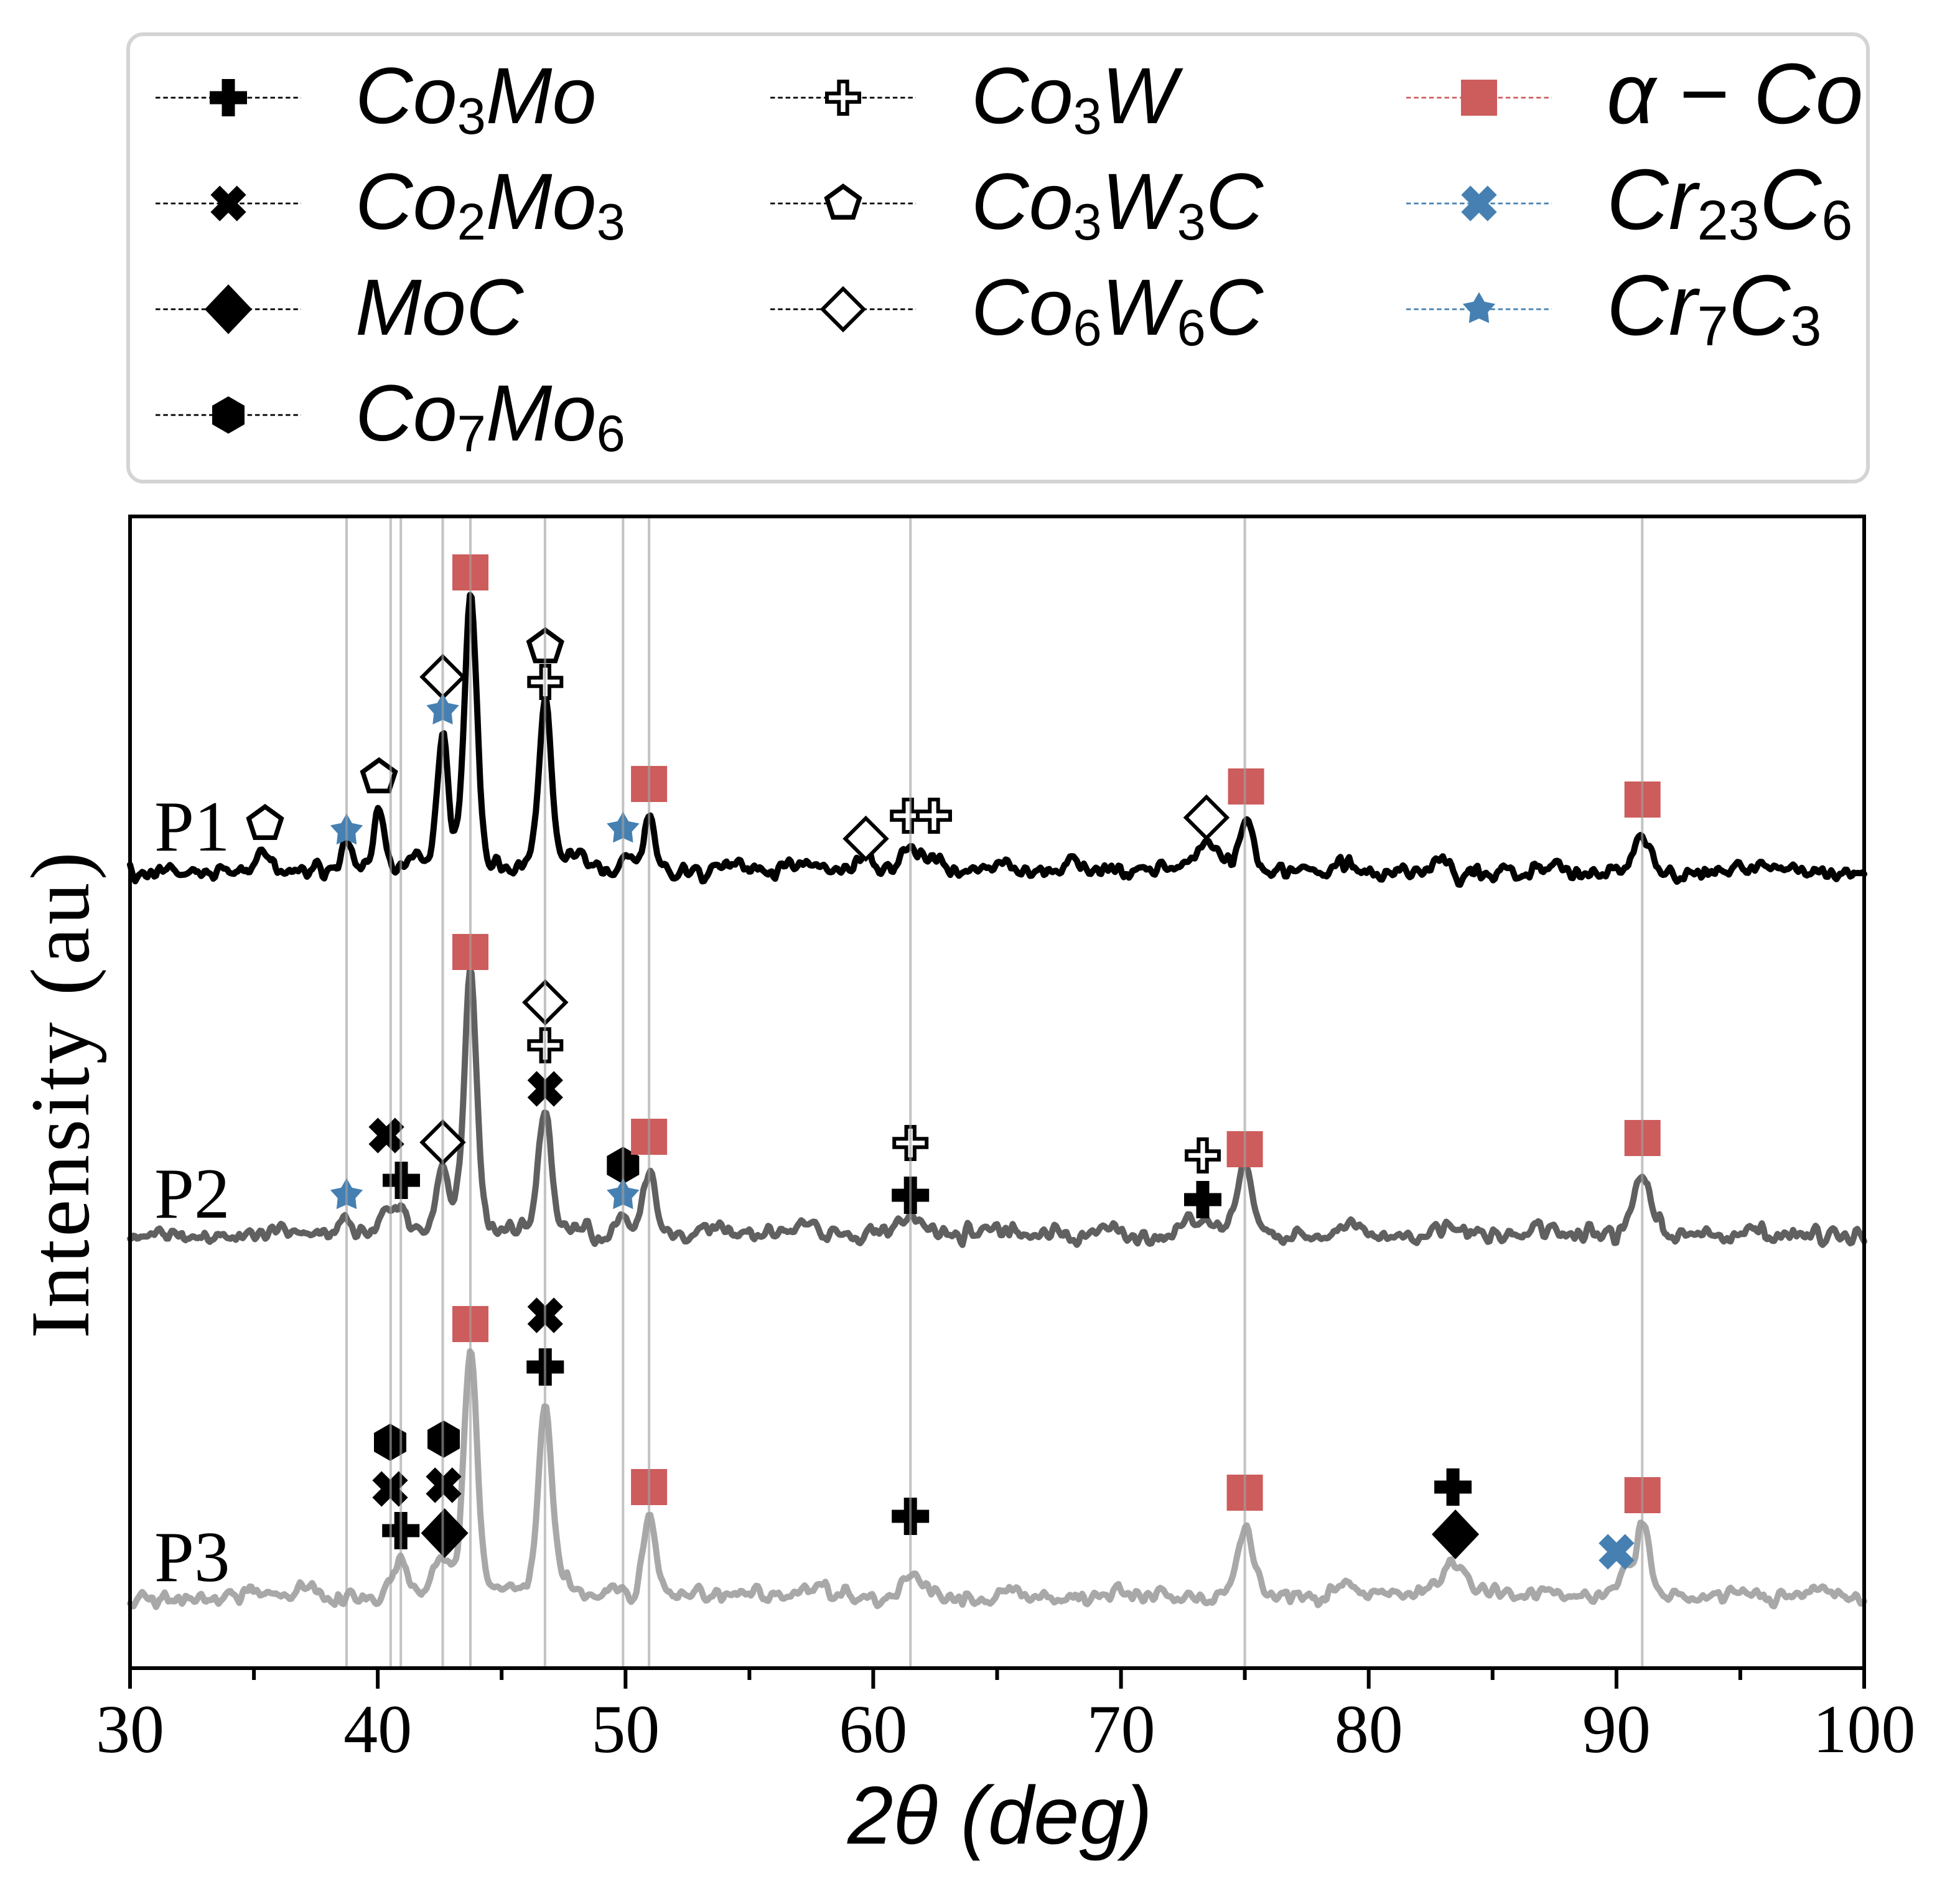  What do you see at coordinates (490, 204) in the screenshot?
I see `svg-text: Co2​Mo3​` at bounding box center [490, 204].